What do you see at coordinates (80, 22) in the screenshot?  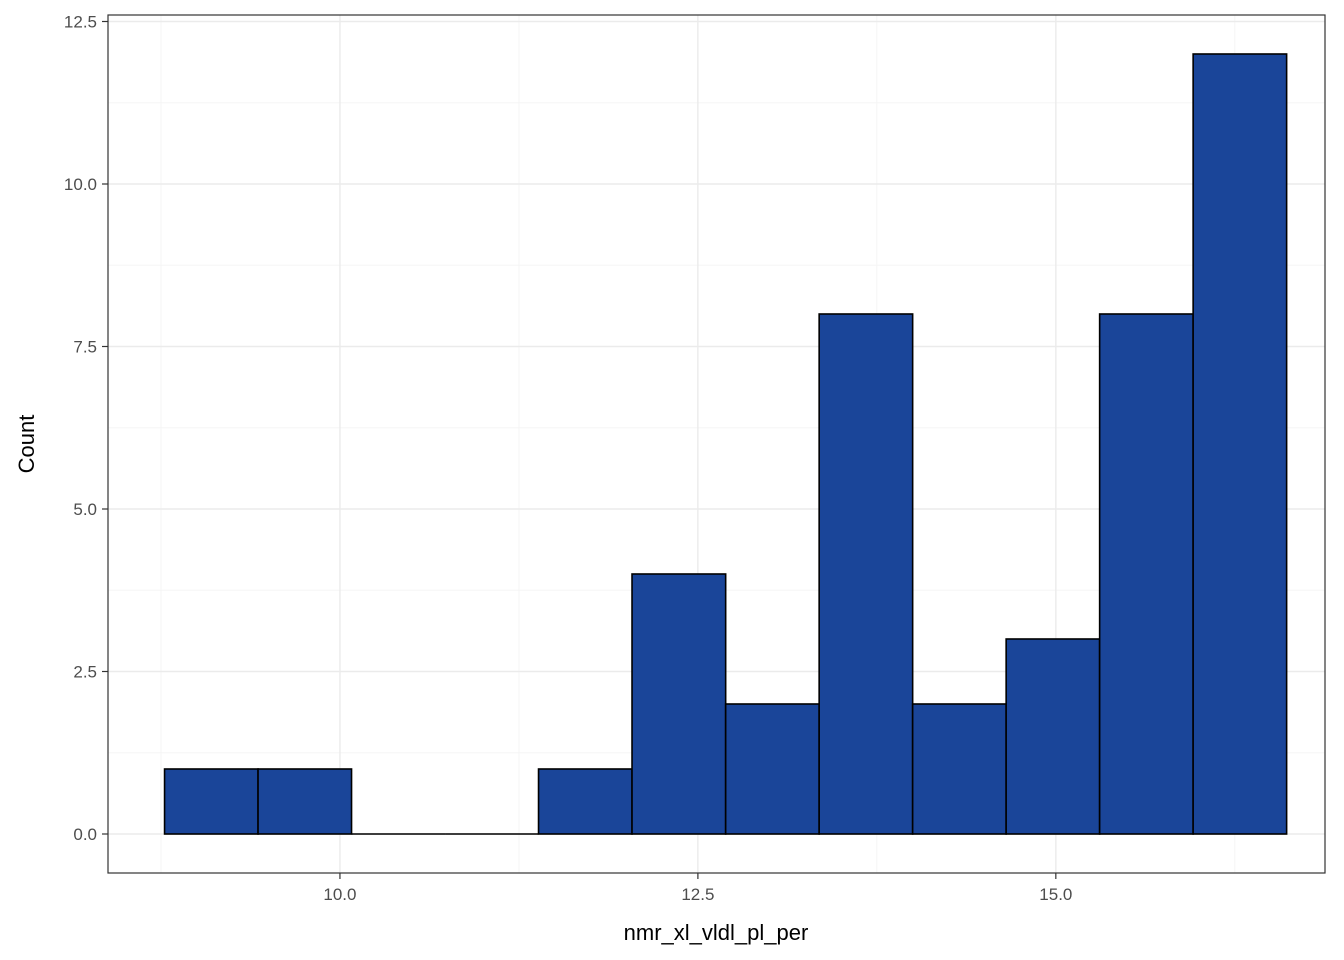 I see `y-tick-label: 12.5` at bounding box center [80, 22].